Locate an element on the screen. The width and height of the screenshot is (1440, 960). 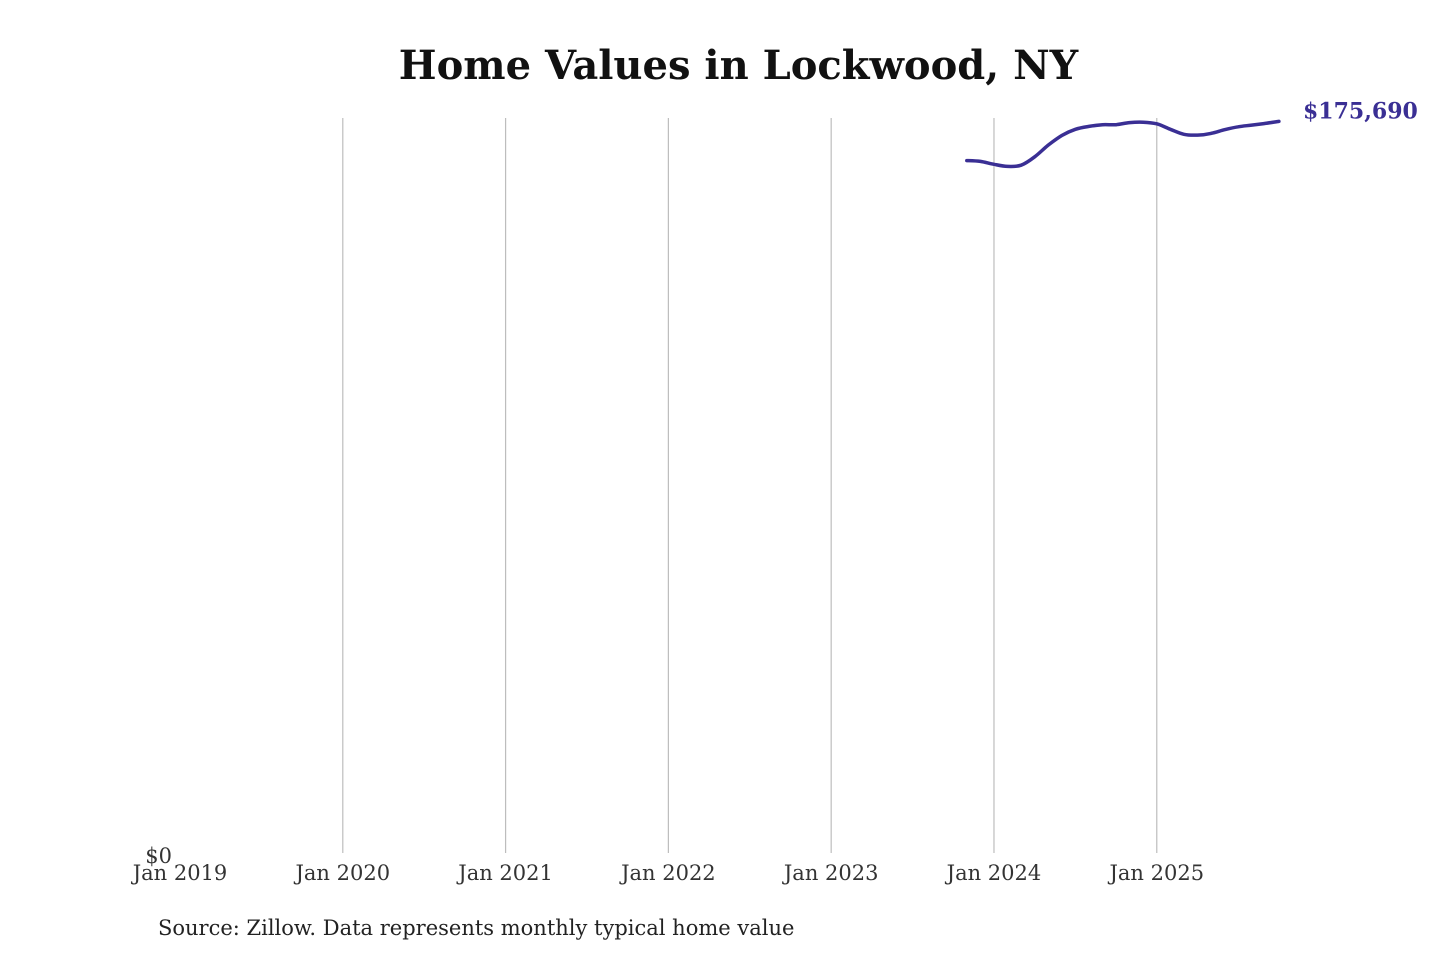
x-tick-label: Jan 2024 is located at coordinates (993, 873).